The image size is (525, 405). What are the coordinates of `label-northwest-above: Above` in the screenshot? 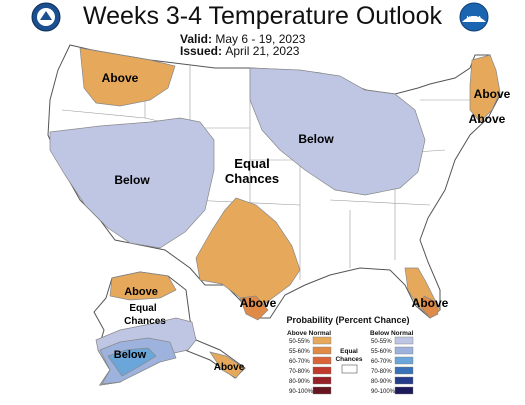 It's located at (120, 78).